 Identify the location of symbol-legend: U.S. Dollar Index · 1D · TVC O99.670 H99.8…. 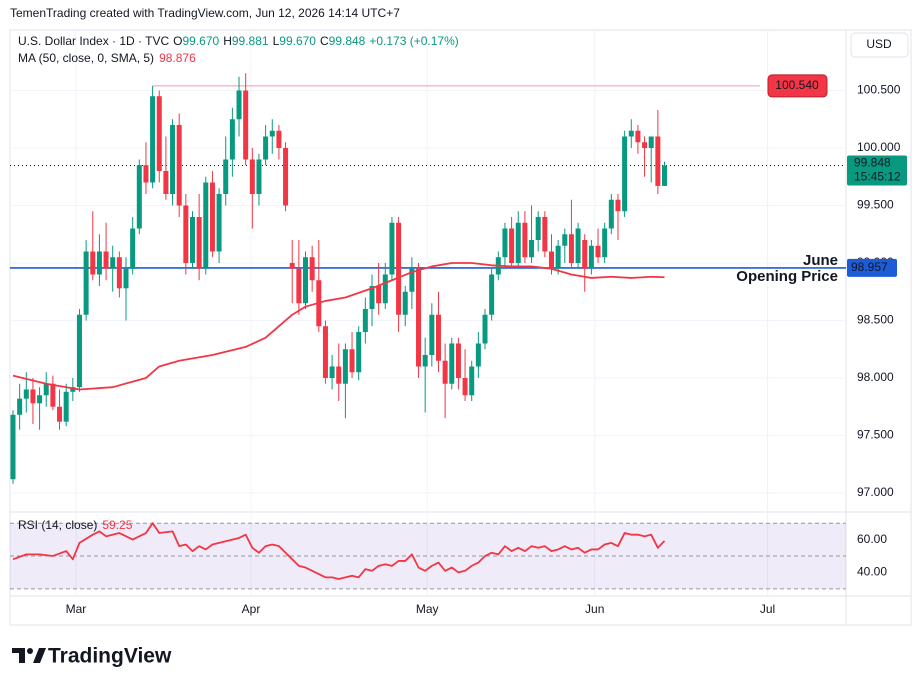
(238, 41).